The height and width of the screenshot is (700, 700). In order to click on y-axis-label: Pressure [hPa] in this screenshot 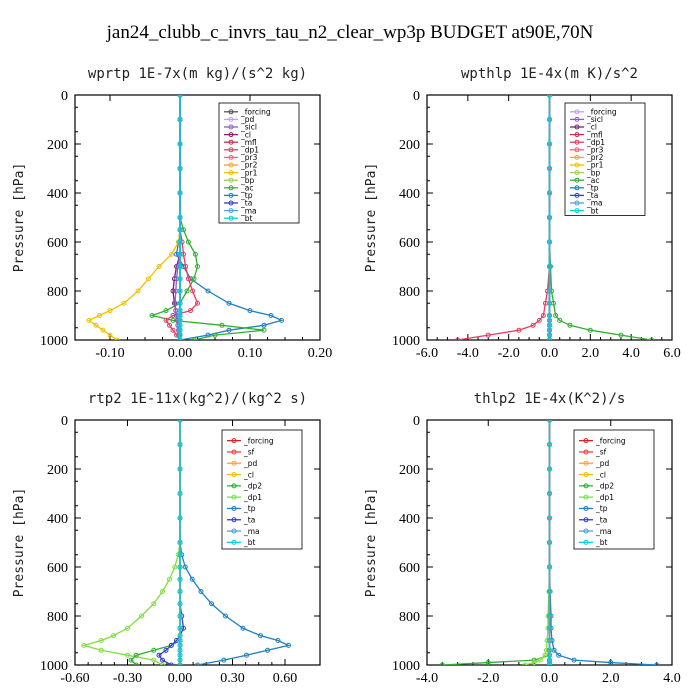, I will do `click(19, 543)`.